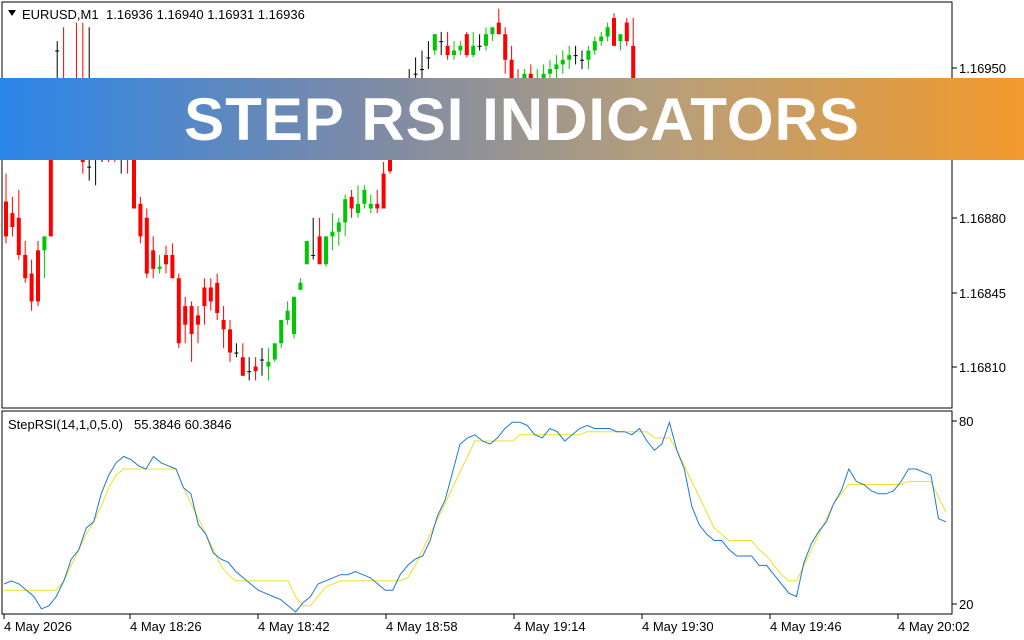  Describe the element at coordinates (934, 626) in the screenshot. I see `time-tick-label: 4 May 20:02` at that location.